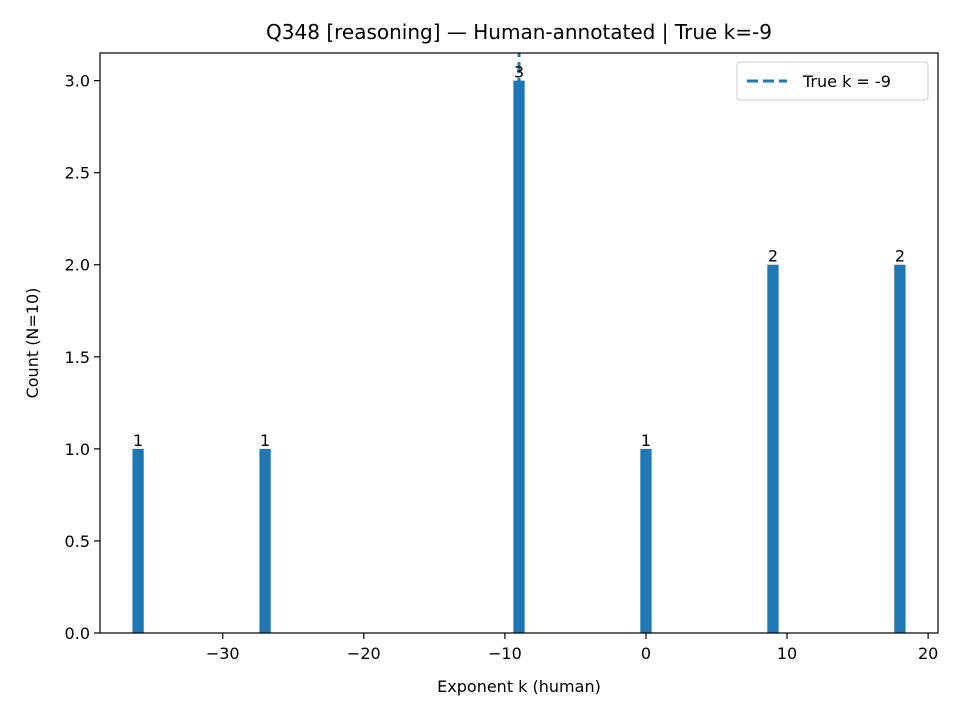 Image resolution: width=960 pixels, height=724 pixels. I want to click on x-tick-label: 0, so click(646, 653).